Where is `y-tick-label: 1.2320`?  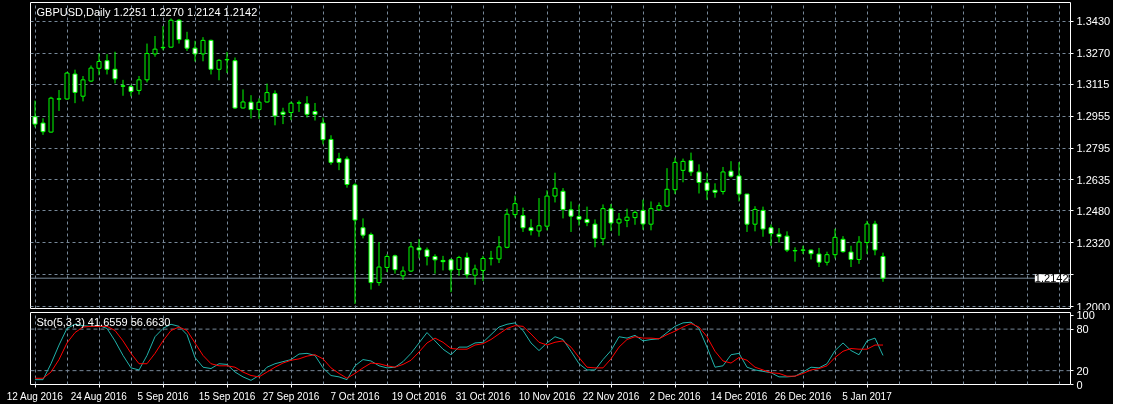 y-tick-label: 1.2320 is located at coordinates (1093, 242).